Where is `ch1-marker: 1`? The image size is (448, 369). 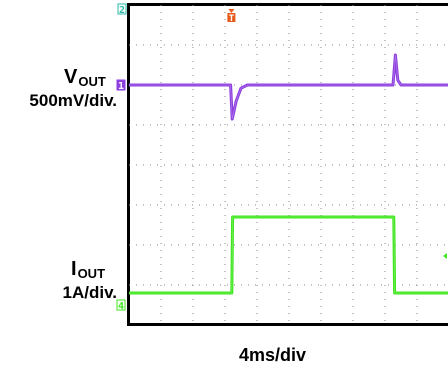
ch1-marker: 1 is located at coordinates (121, 86).